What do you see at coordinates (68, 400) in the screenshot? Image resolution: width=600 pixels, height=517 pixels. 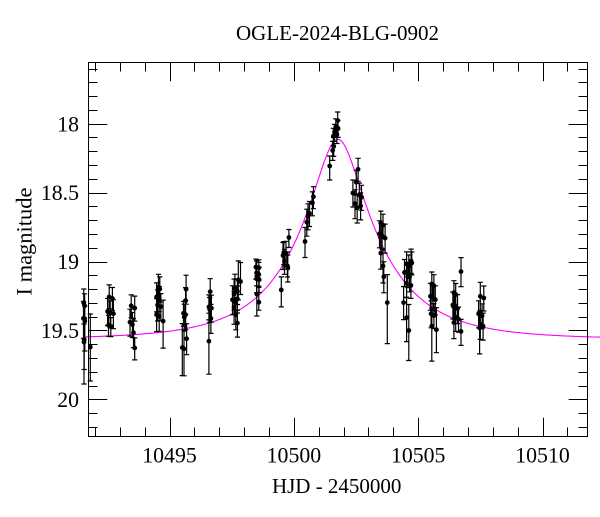 I see `svg-text: 20` at bounding box center [68, 400].